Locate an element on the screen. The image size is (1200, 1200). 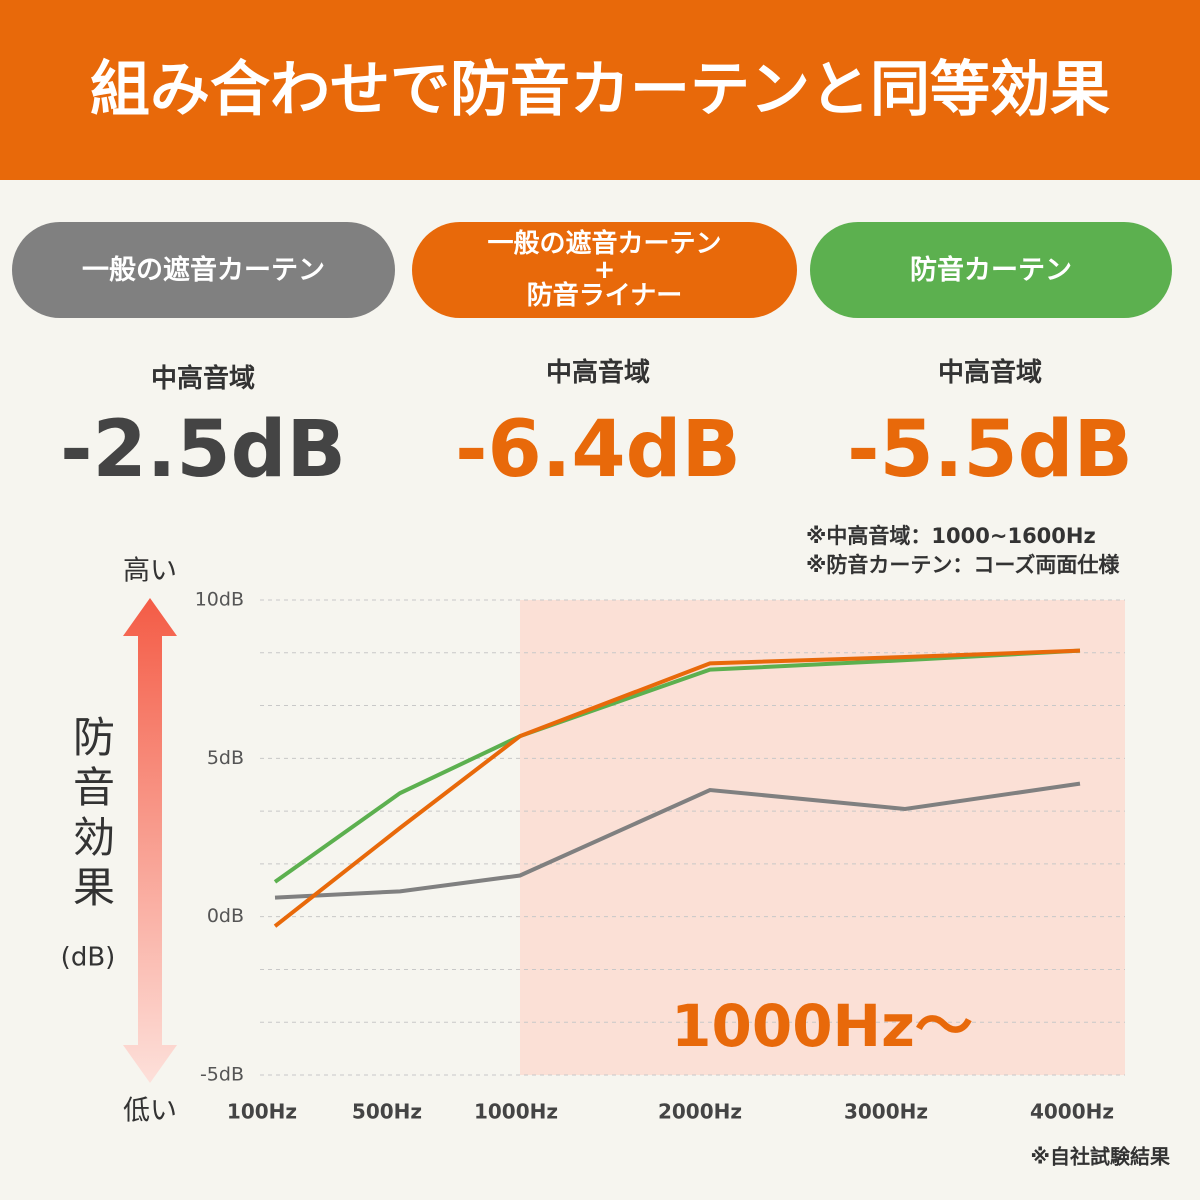
note: ※中高音域：1000~1600Hz is located at coordinates (951, 536).